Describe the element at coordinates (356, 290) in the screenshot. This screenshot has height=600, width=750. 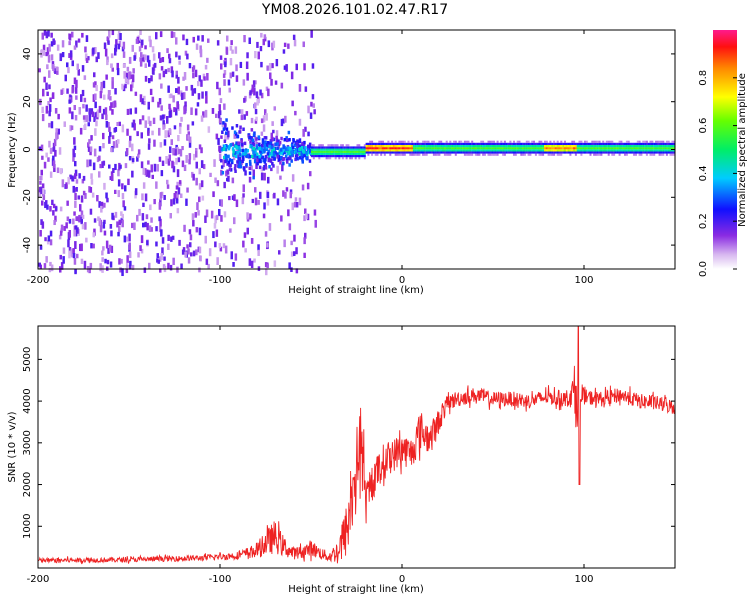
I see `spectrogram-x-label: Height of straight line (km)` at that location.